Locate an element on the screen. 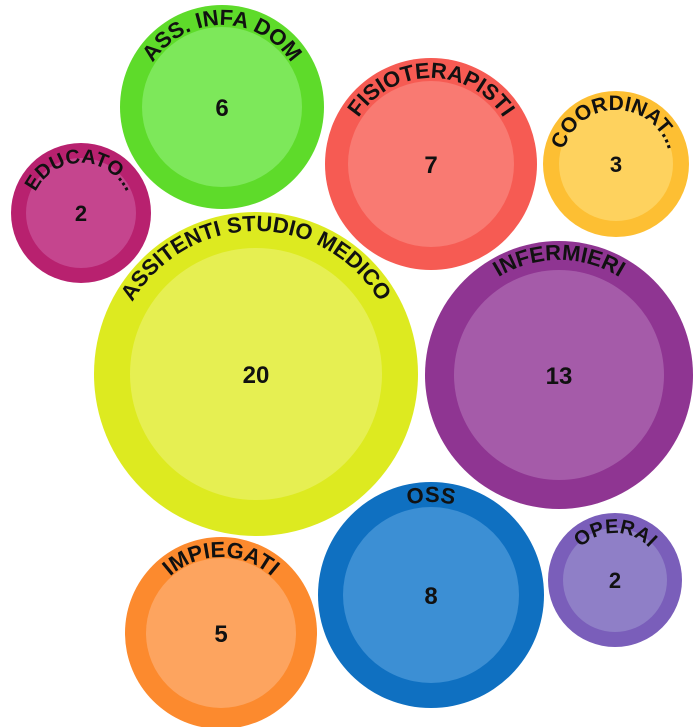 This screenshot has width=694, height=727. bubble-value-educato: 2 is located at coordinates (81, 213).